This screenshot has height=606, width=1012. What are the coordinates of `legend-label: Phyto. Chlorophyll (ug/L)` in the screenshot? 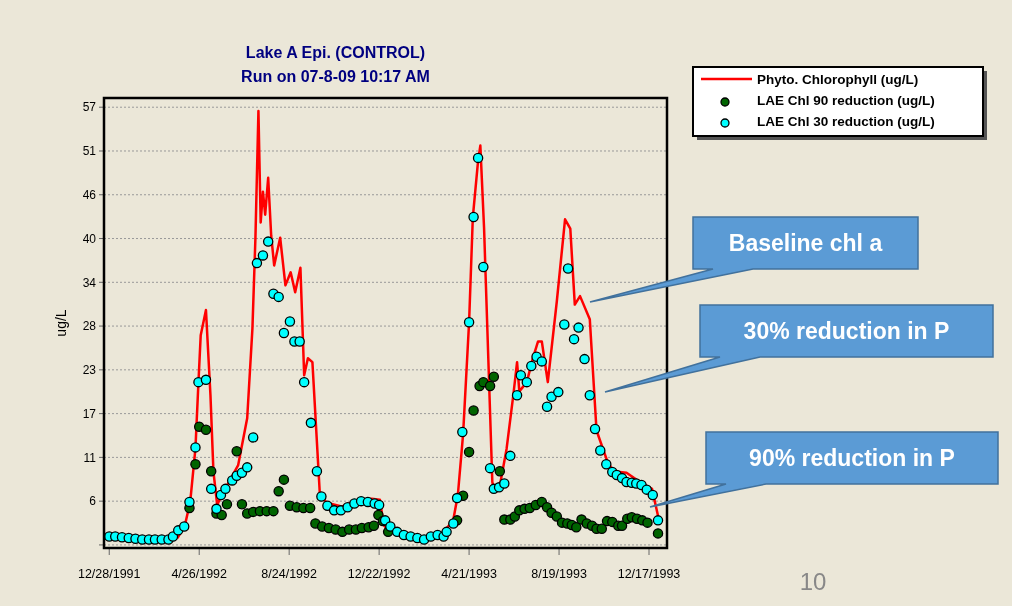 It's located at (838, 79).